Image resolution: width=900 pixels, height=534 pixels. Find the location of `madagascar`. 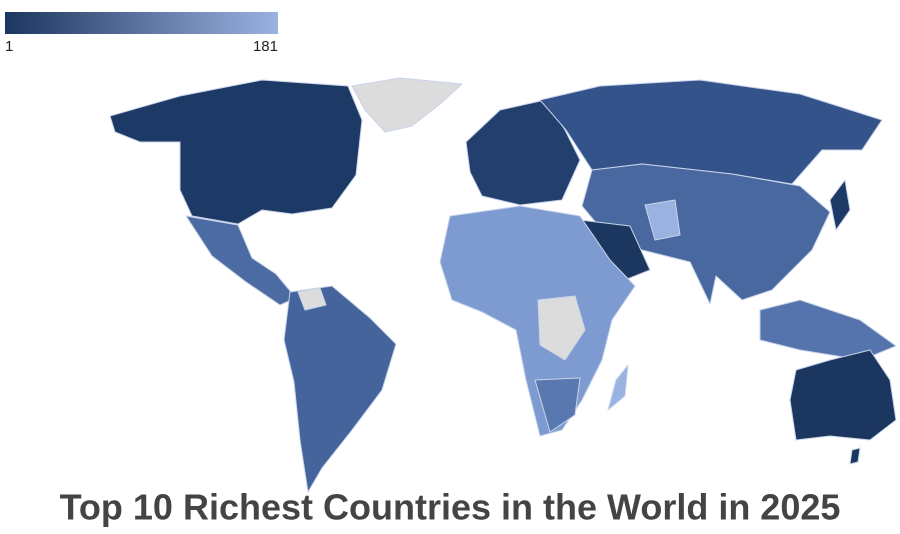

madagascar is located at coordinates (618, 387).